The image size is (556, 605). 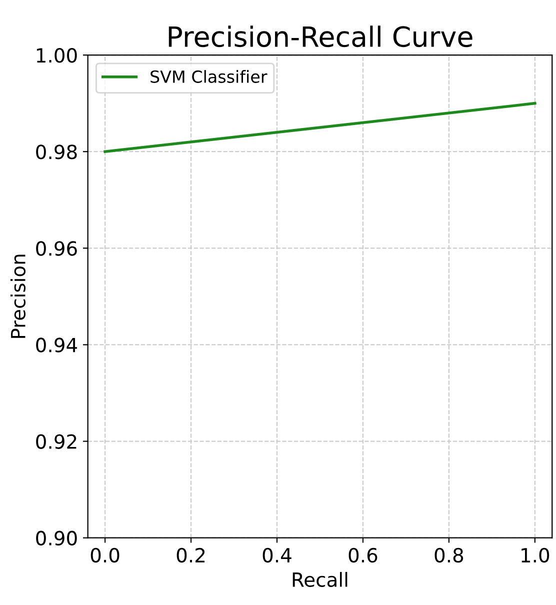 I want to click on chart-title: Precision-Recall Curve, so click(x=320, y=37).